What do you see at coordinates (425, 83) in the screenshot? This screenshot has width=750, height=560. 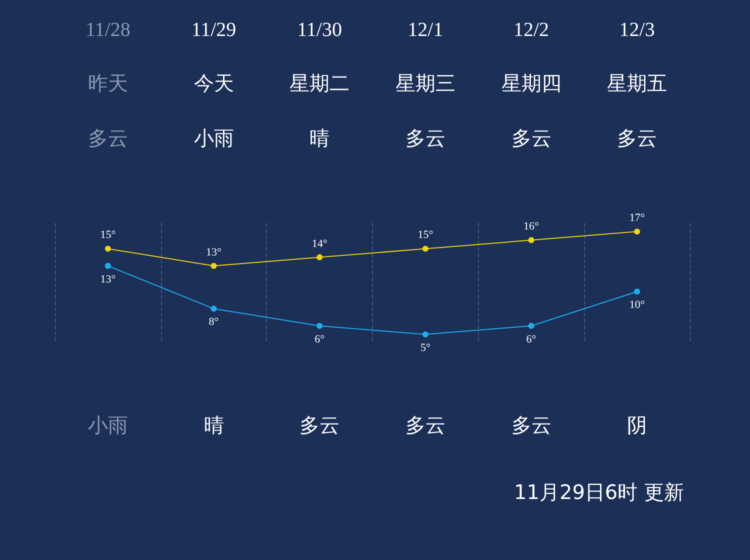 I see `text: 星期三` at bounding box center [425, 83].